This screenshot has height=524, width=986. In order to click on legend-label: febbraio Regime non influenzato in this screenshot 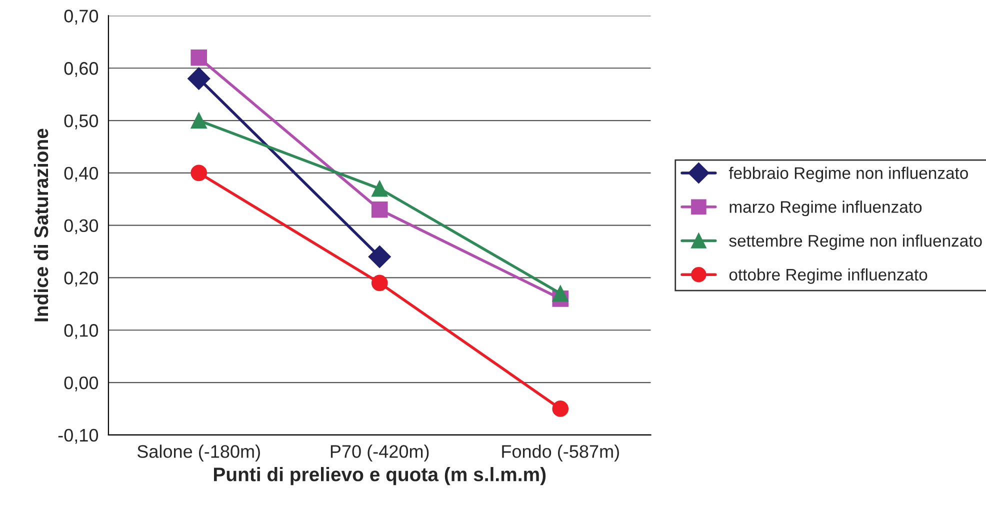, I will do `click(848, 174)`.